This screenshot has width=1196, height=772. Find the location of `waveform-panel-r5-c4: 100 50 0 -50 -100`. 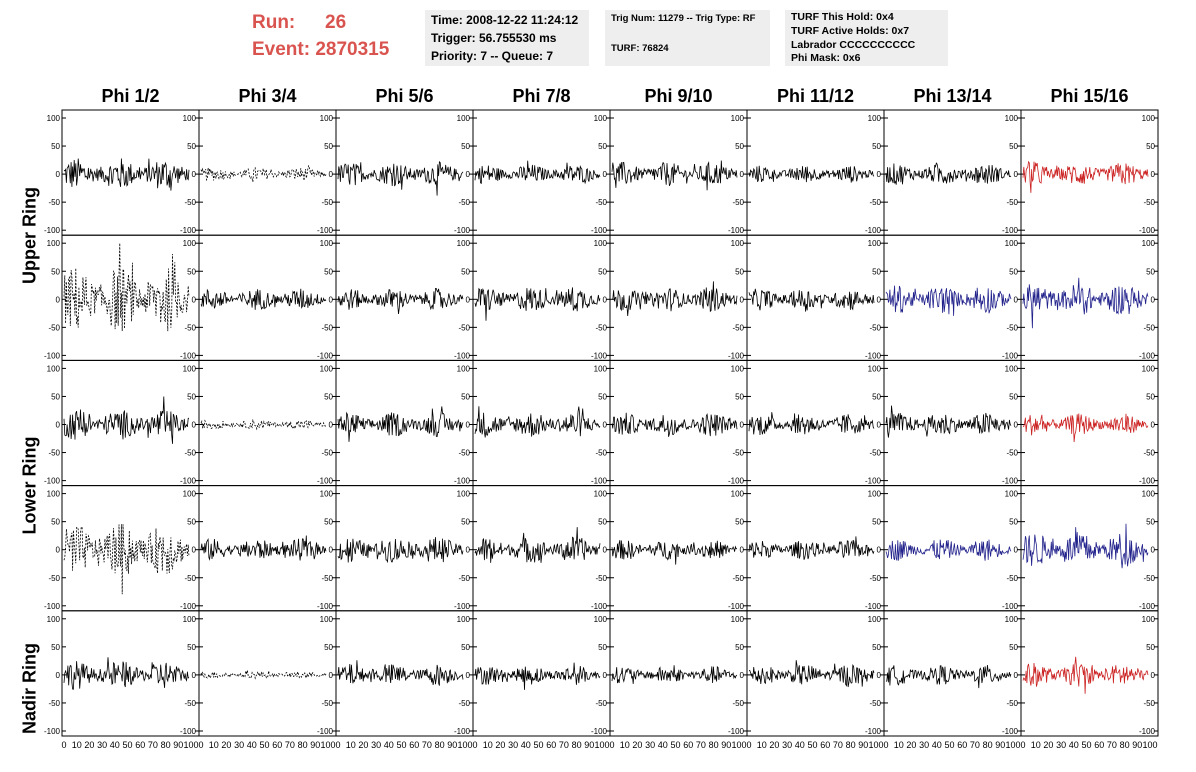

waveform-panel-r5-c4: 100 50 0 -50 -100 is located at coordinates (541, 673).